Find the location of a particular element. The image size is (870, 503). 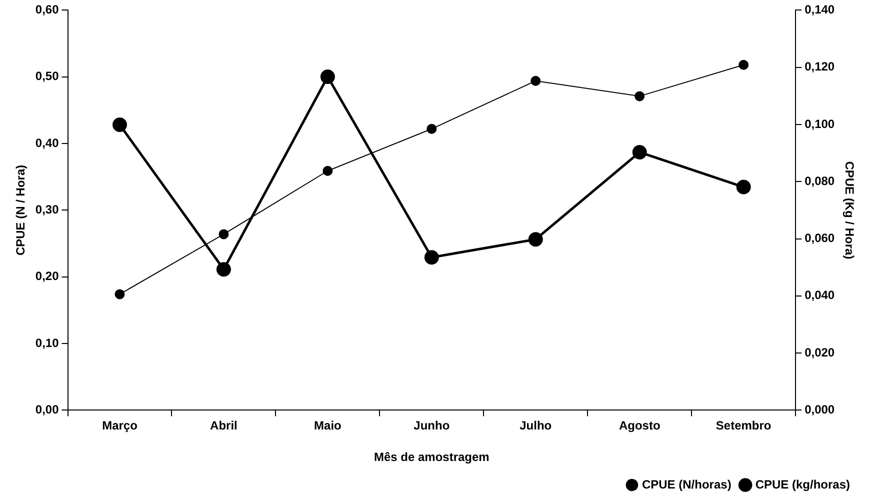

x-tick-label: Setembro is located at coordinates (744, 425).